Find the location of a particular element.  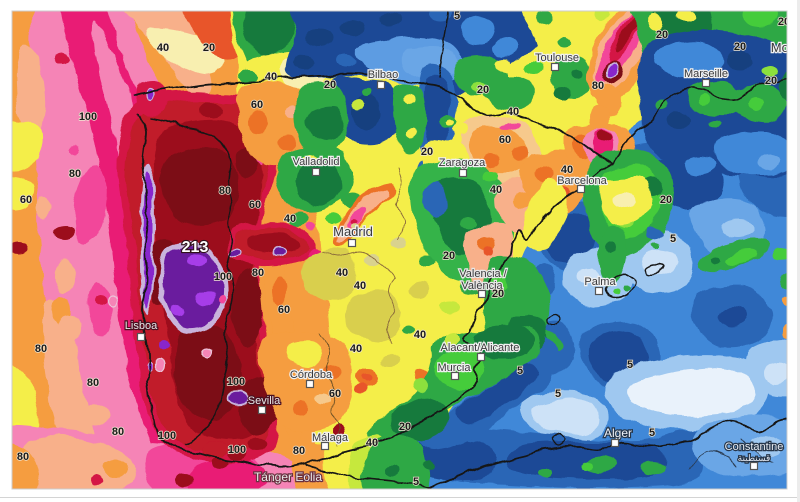

svg-text: Barcelona is located at coordinates (582, 181).